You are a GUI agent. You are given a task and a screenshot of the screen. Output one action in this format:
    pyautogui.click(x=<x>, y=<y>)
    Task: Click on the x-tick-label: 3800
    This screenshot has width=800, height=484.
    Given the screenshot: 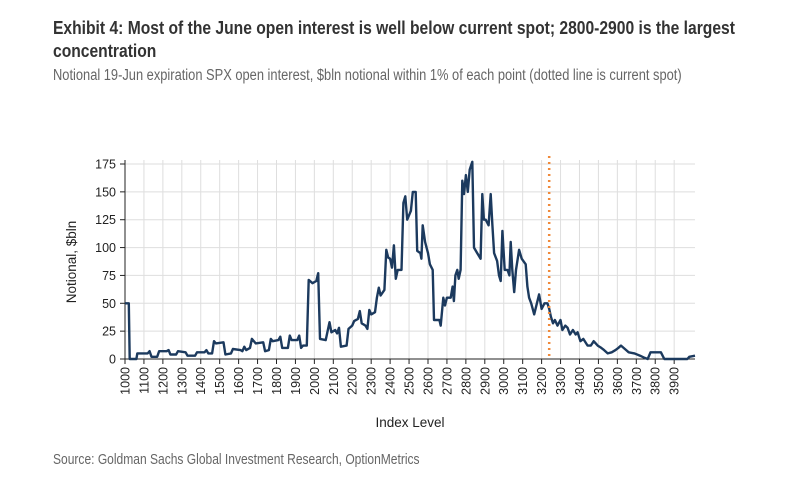 What is the action you would take?
    pyautogui.click(x=656, y=381)
    